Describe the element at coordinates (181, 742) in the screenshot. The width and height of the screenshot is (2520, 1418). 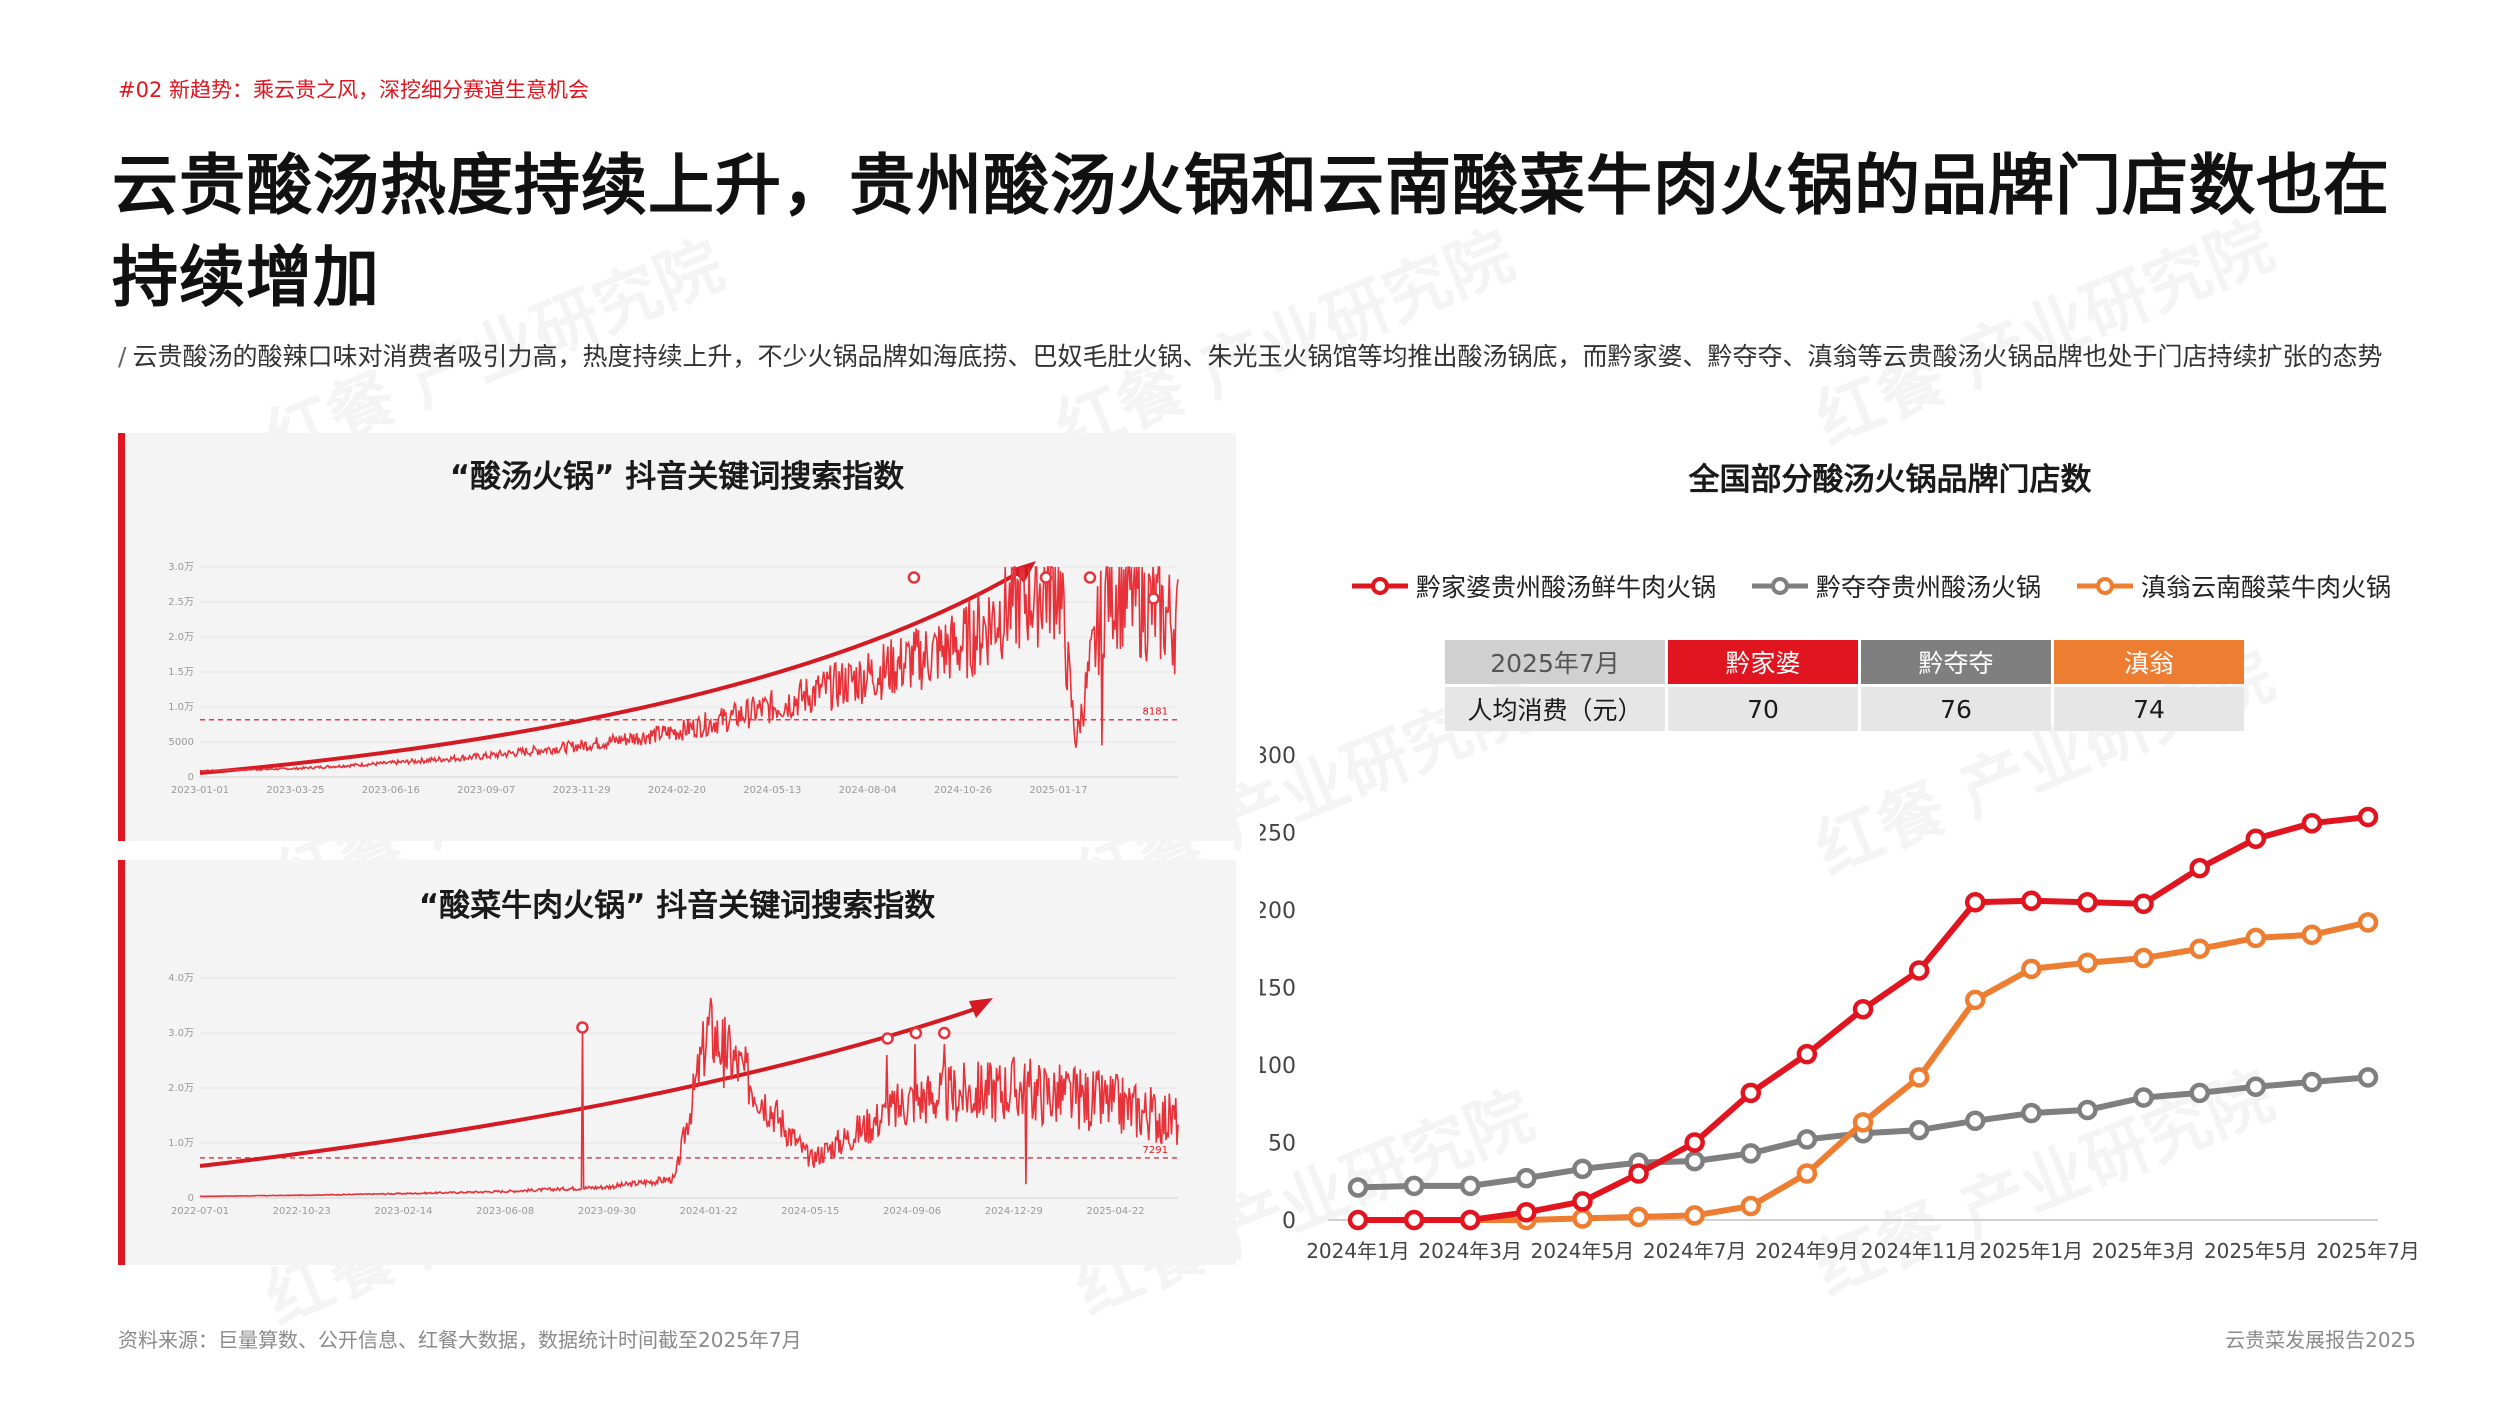
I see `y-tick-label: 5000` at that location.